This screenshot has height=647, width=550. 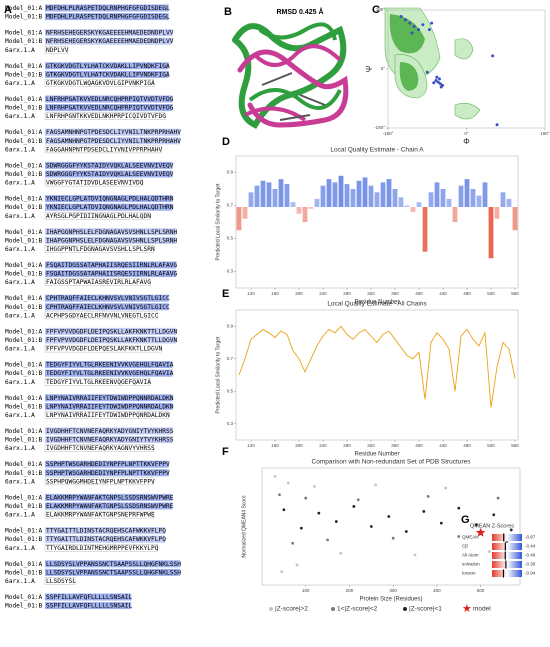 What do you see at coordinates (377, 222) in the screenshot?
I see `plot-area` at bounding box center [377, 222].